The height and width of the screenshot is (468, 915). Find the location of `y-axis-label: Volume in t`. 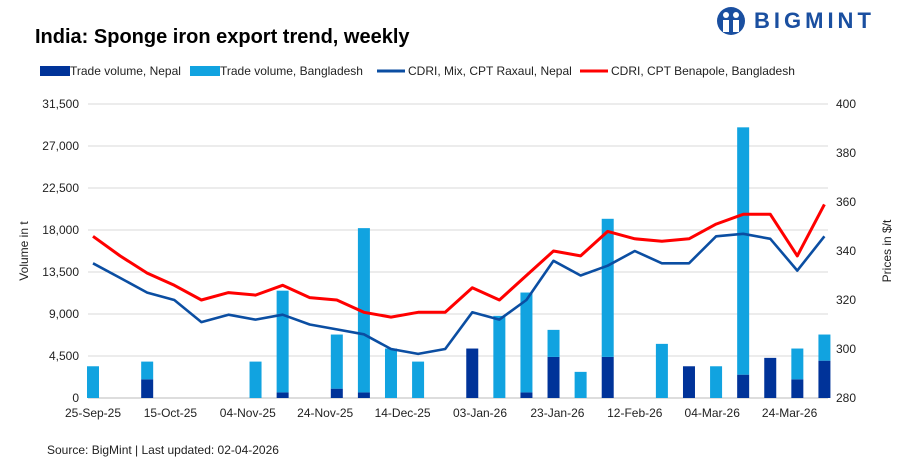

y-axis-label: Volume in t is located at coordinates (24, 251).